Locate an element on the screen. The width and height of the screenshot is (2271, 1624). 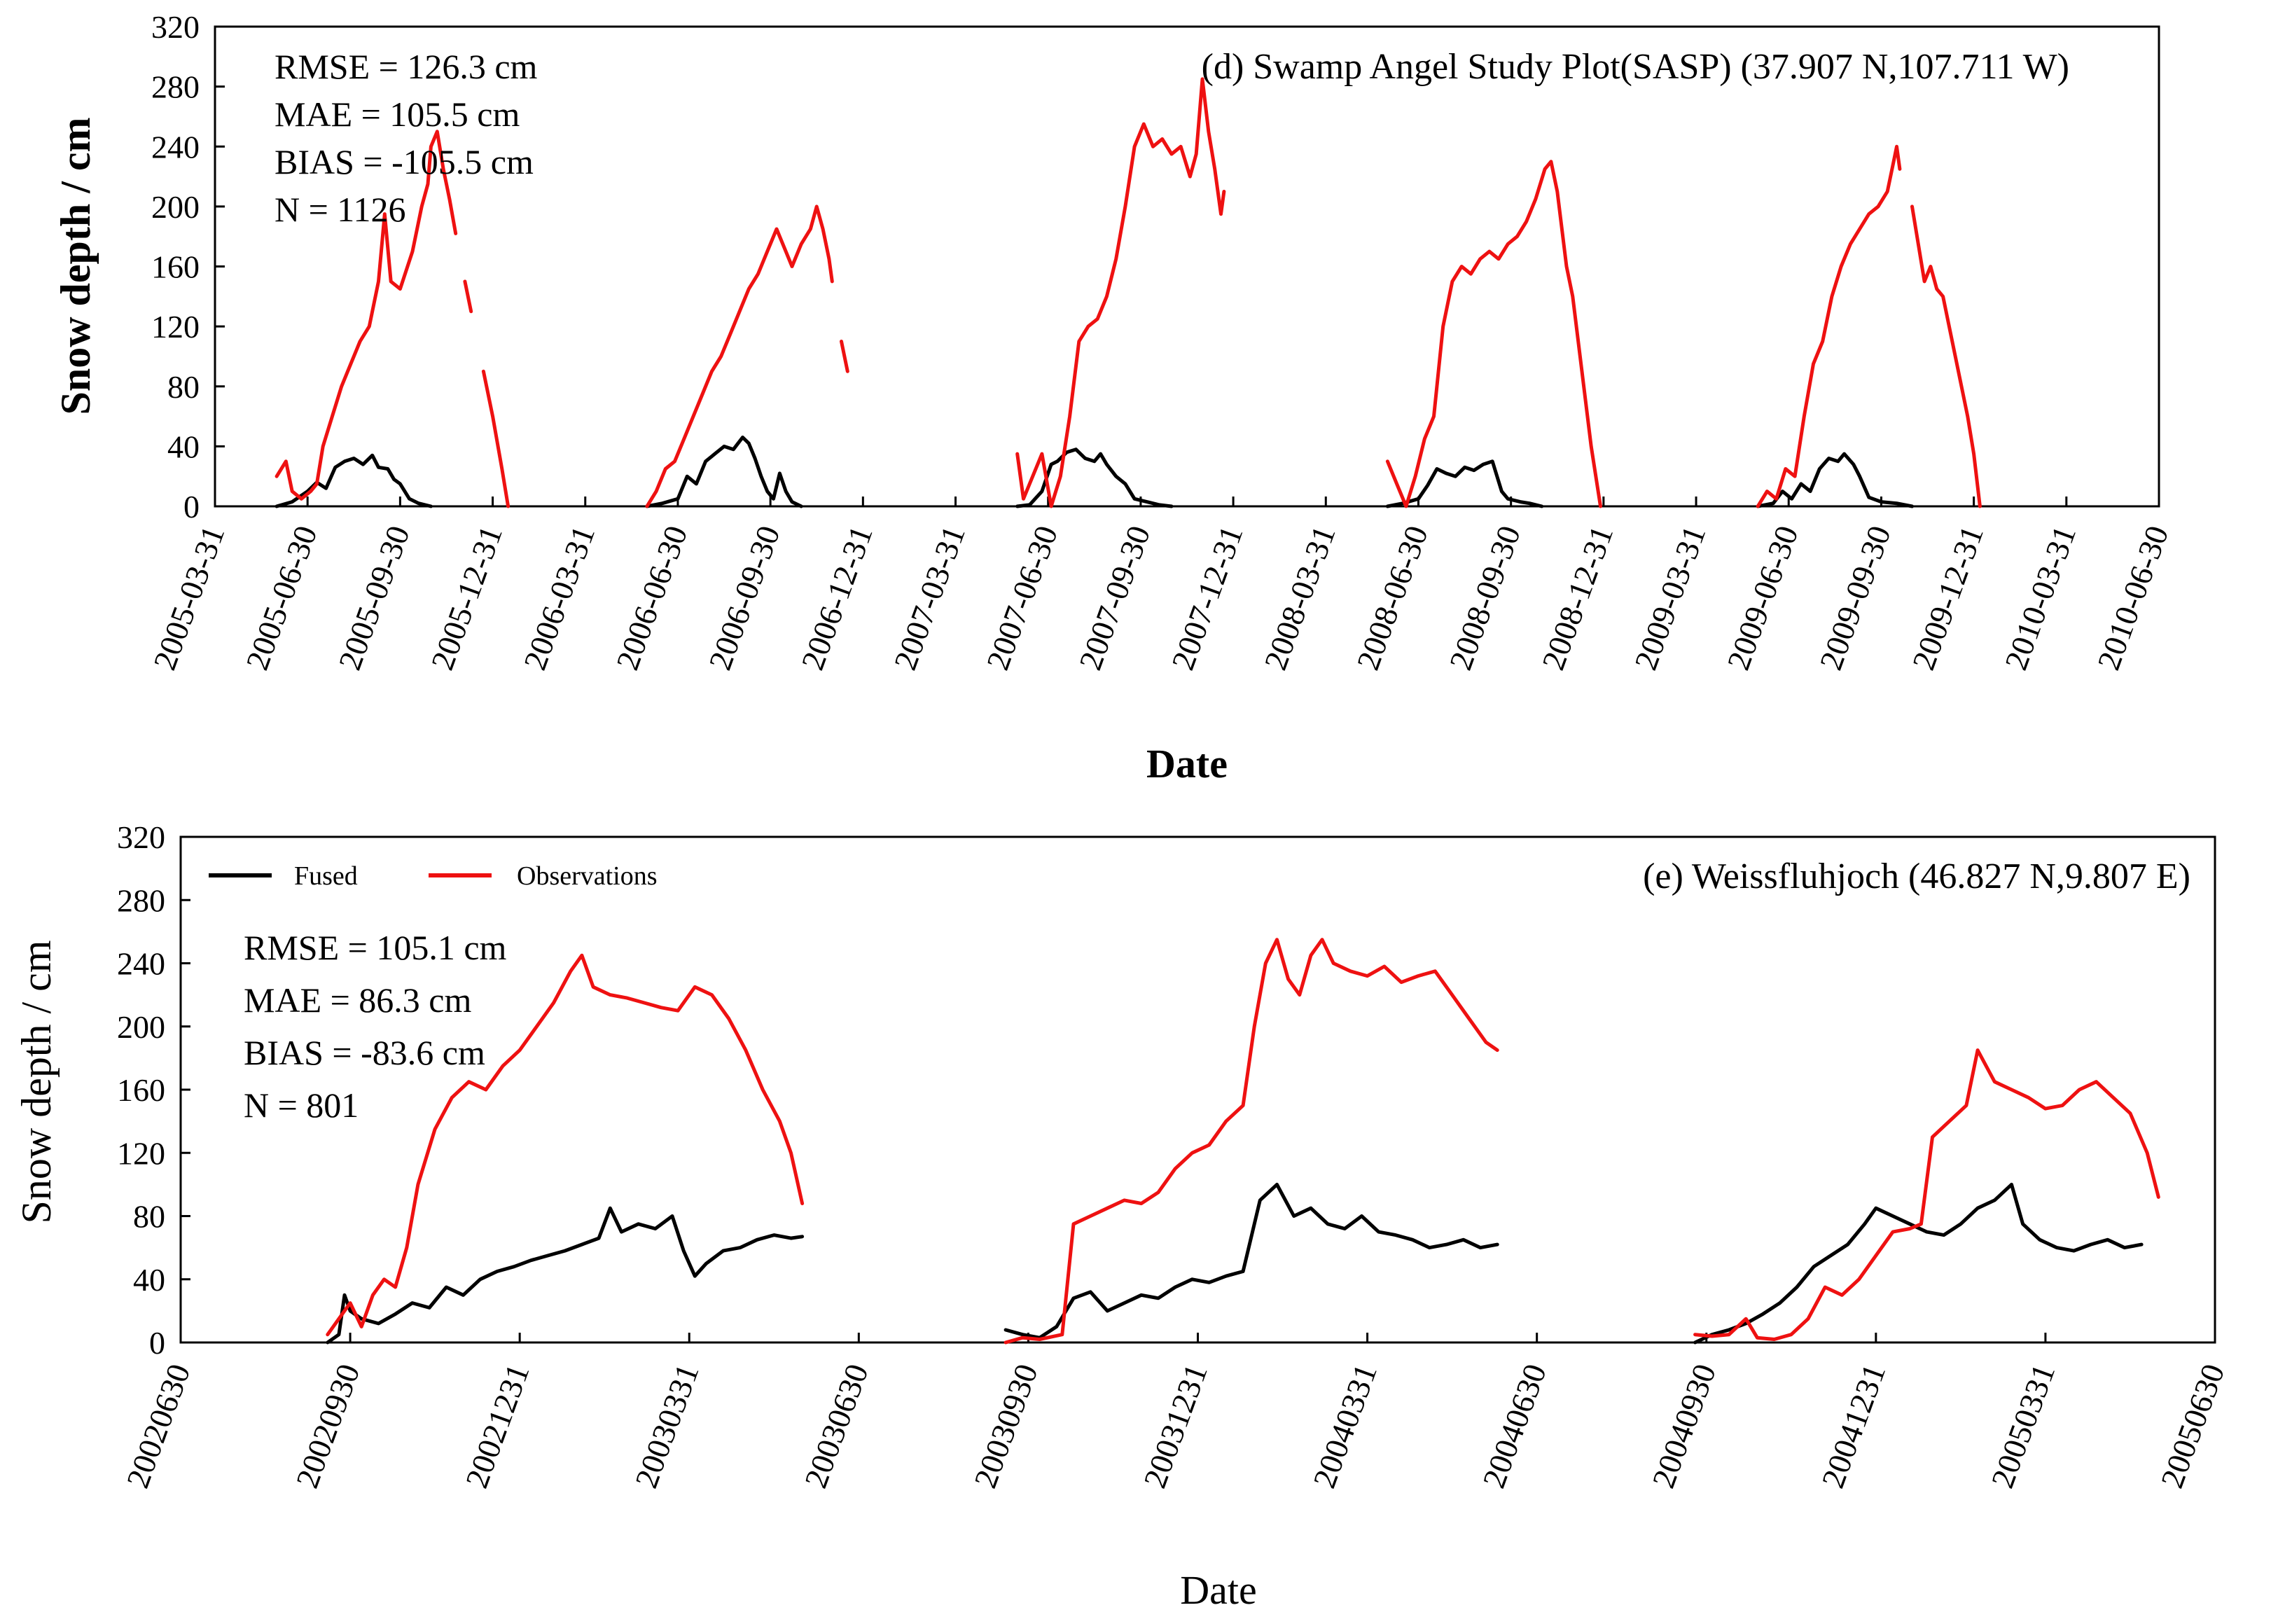
x-tick-label: 2008-06-30 is located at coordinates (1392, 597).